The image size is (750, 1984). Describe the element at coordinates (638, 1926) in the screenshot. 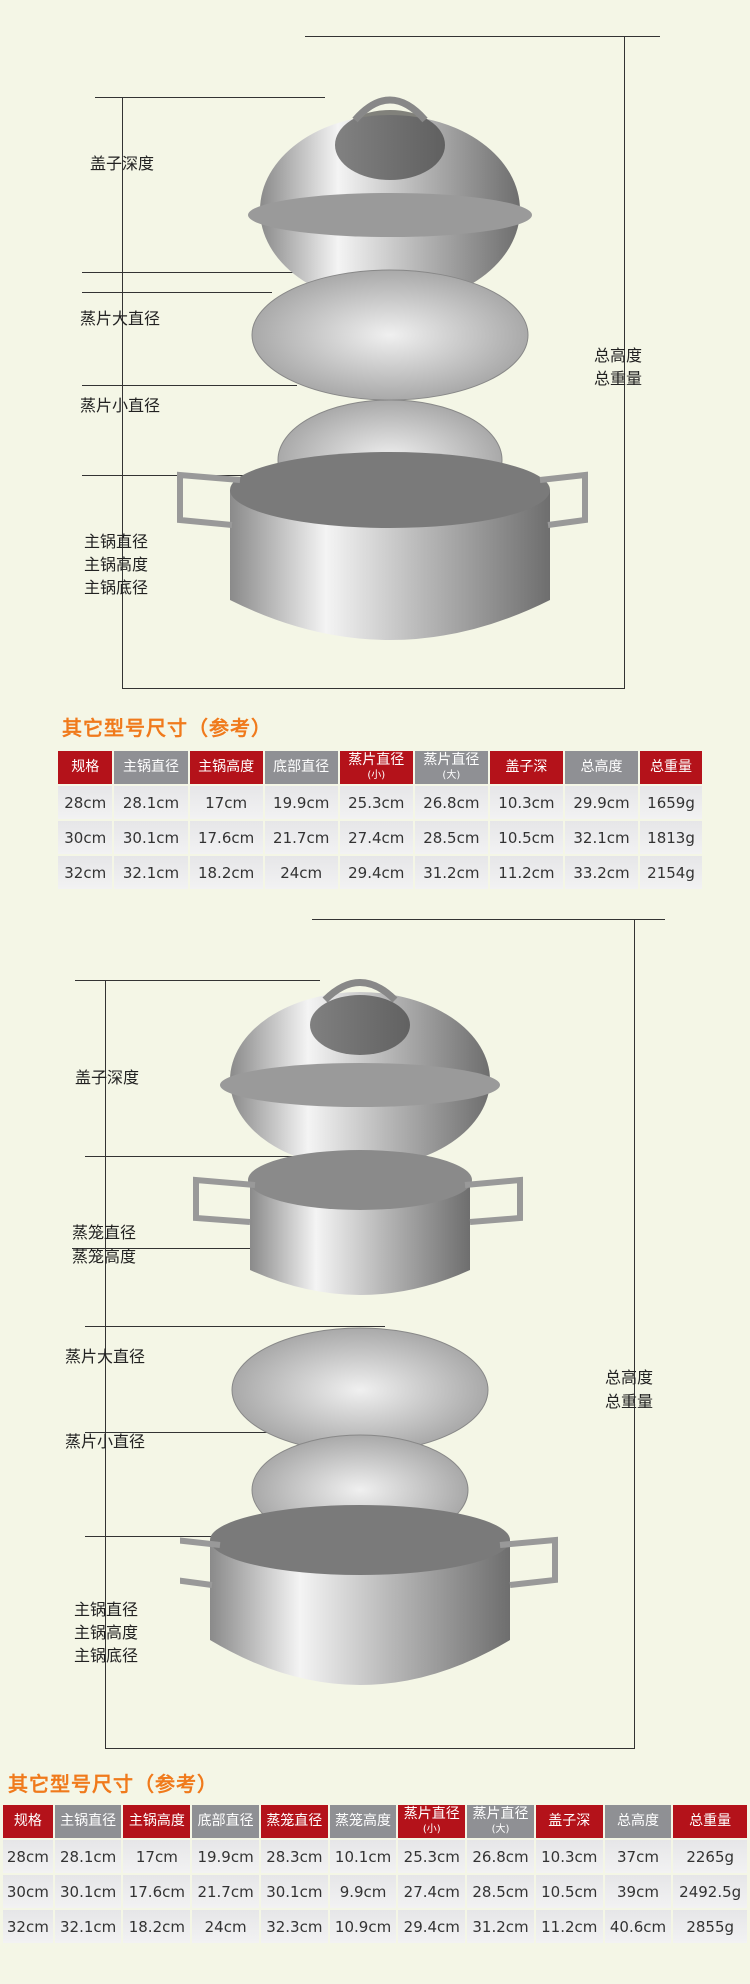

I see `table-cell: 40.6cm` at that location.